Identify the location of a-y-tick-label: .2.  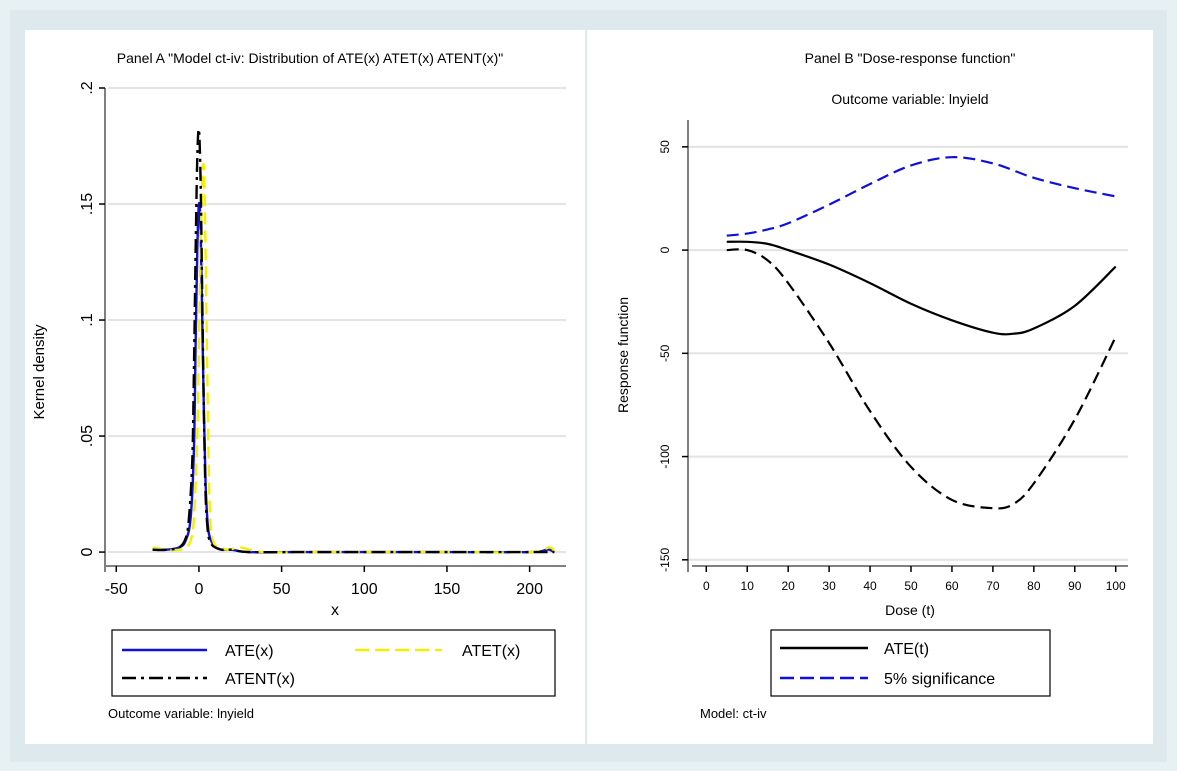
(87, 87).